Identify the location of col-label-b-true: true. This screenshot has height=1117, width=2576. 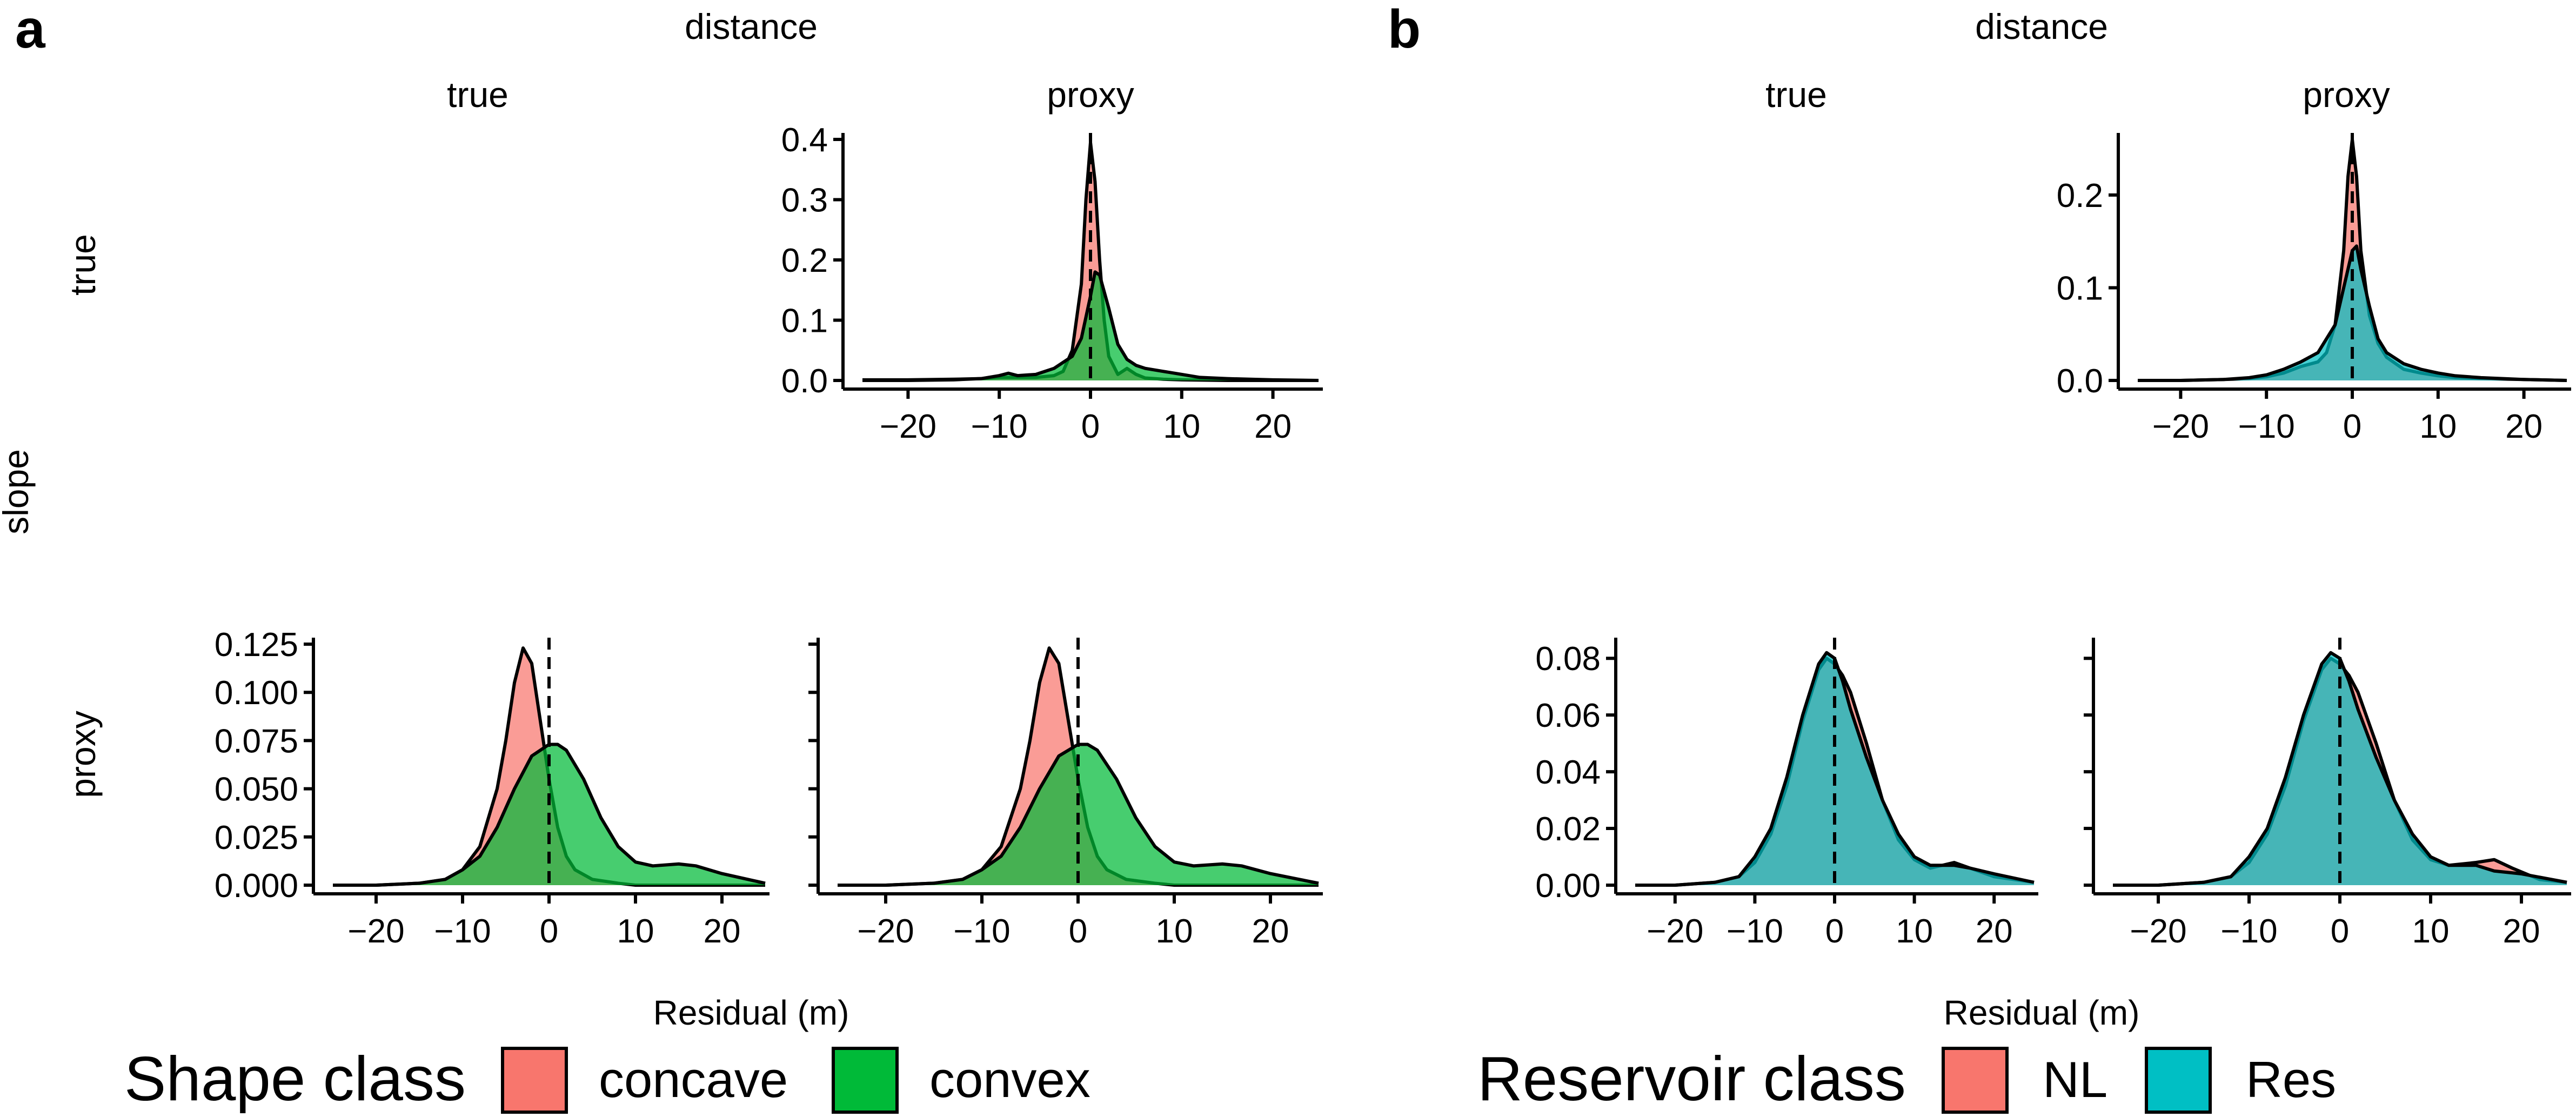
(1796, 95).